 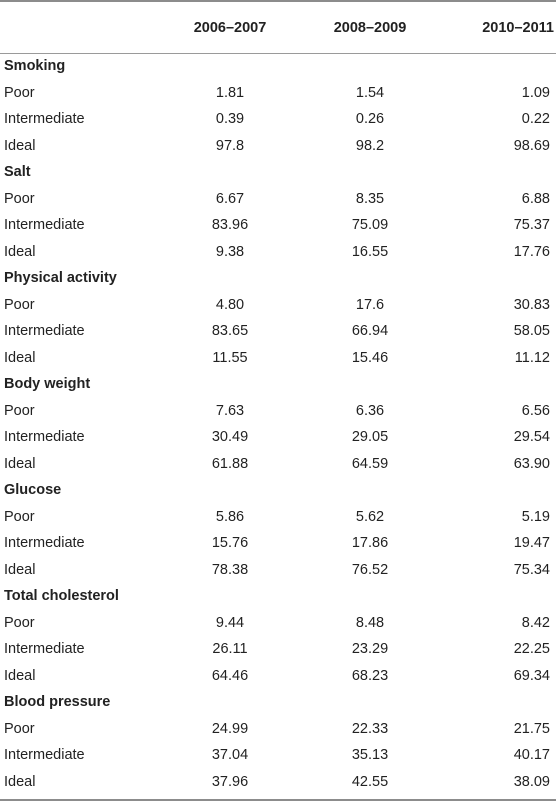 I want to click on table-row: Intermediate 83.96 75.09 75.37, so click(x=278, y=225).